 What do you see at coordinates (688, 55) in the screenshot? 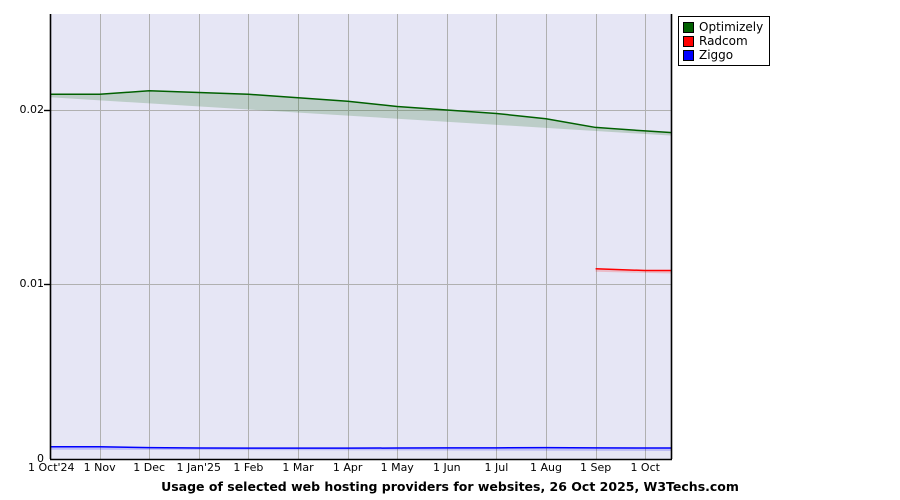
I see `legend-swatch-ziggo` at bounding box center [688, 55].